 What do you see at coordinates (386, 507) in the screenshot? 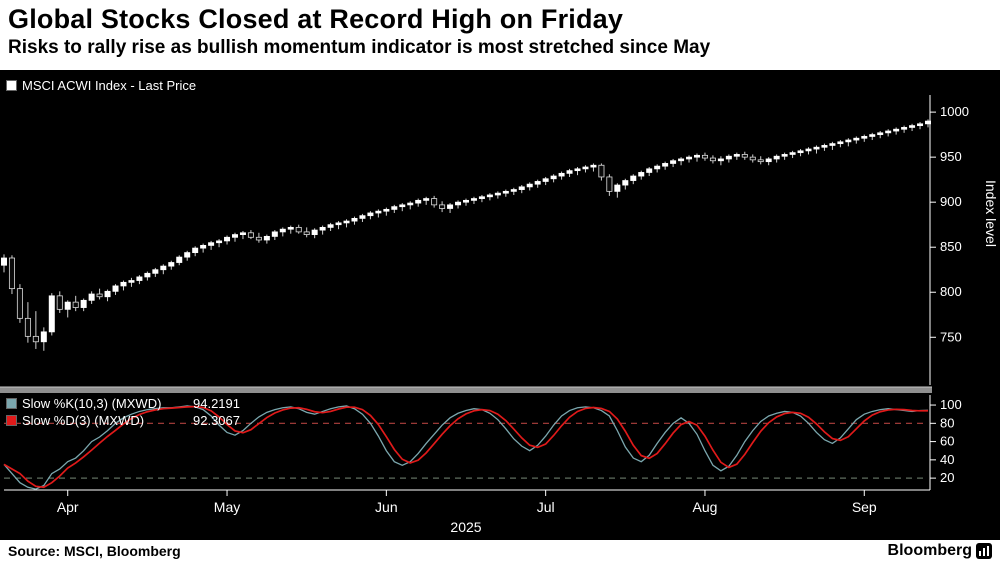
I see `svg-text: Jun` at bounding box center [386, 507].